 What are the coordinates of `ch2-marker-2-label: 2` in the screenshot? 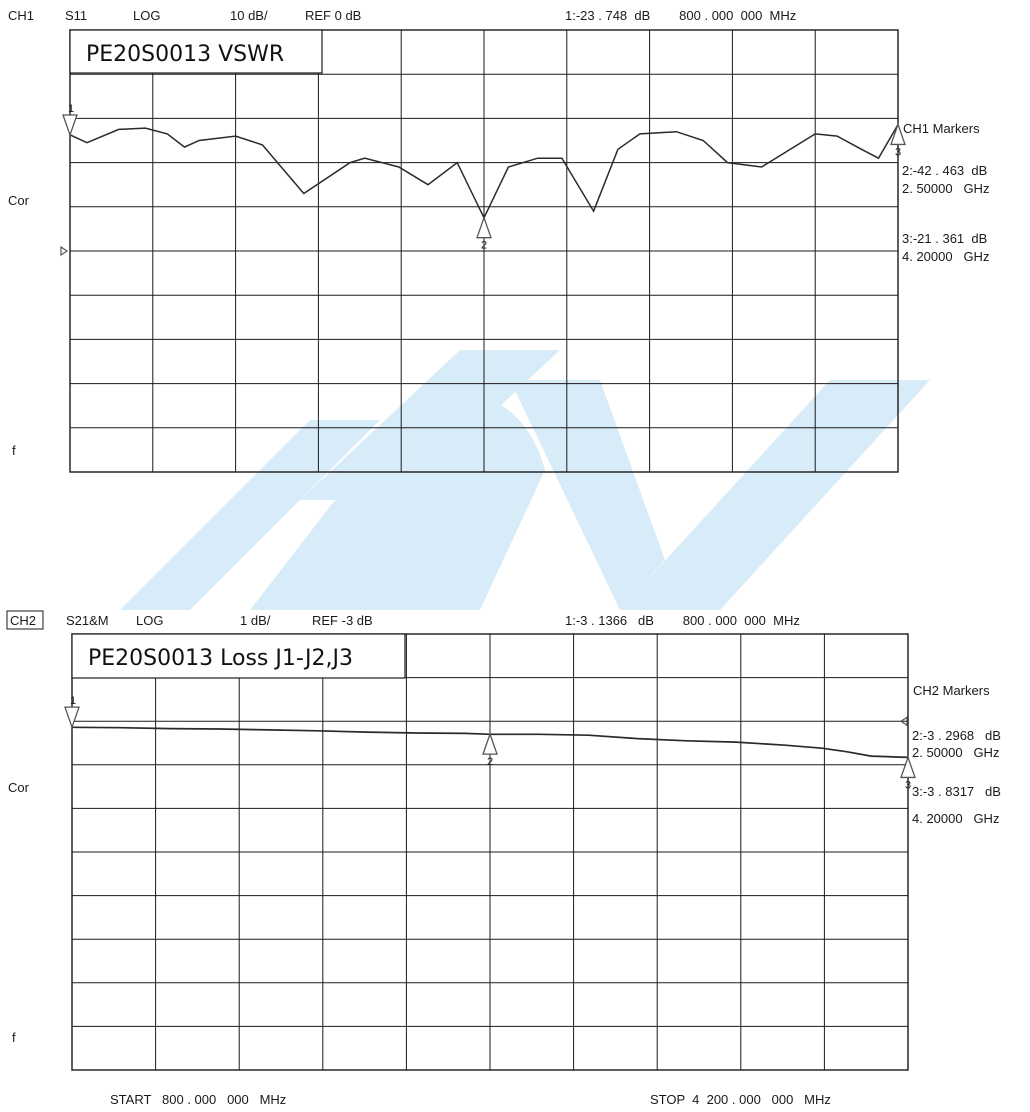 It's located at (490, 762).